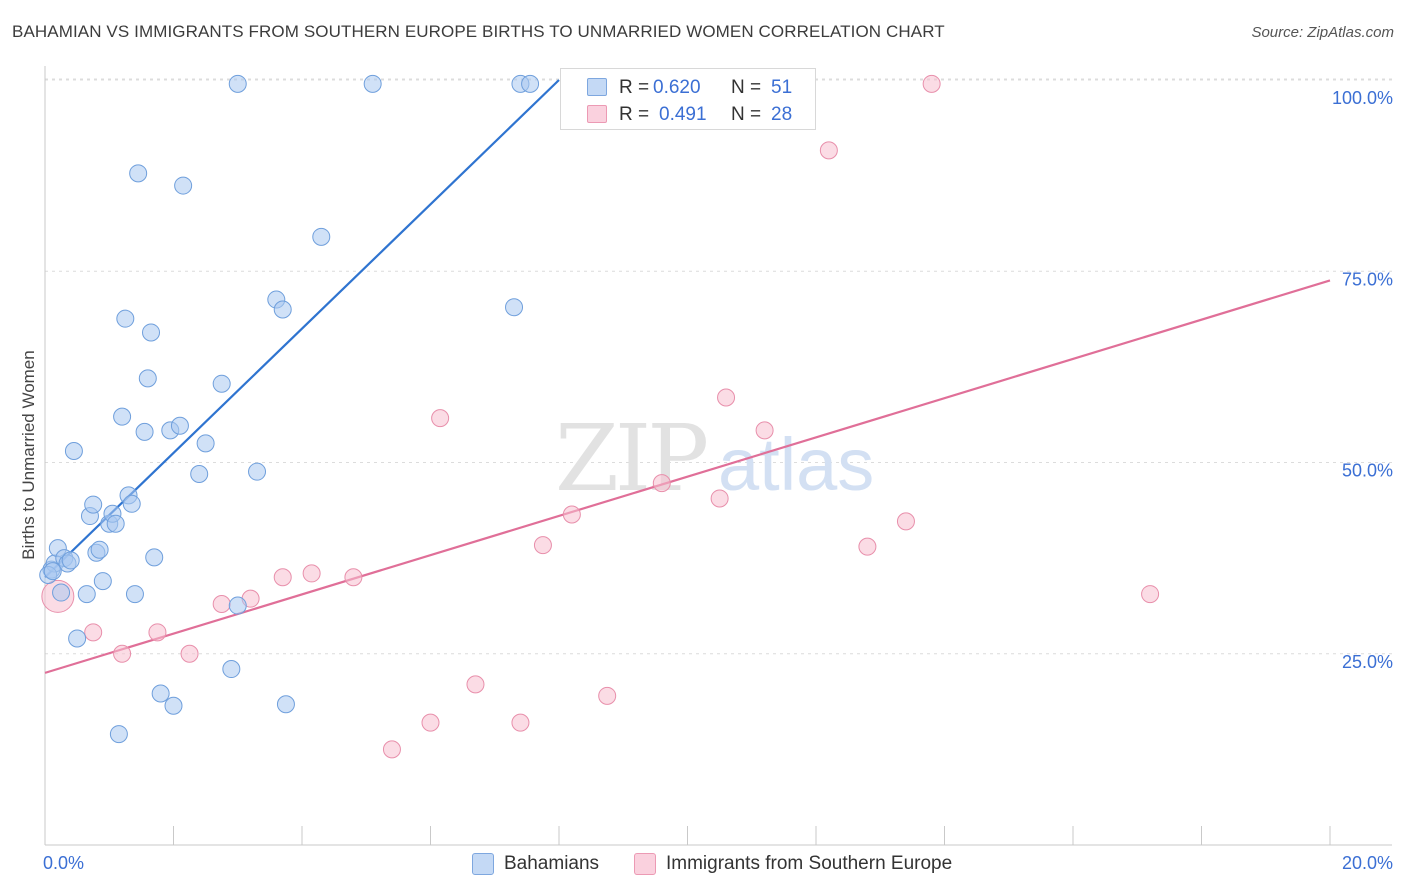 The image size is (1406, 892). I want to click on r-value: 0.620, so click(677, 87).